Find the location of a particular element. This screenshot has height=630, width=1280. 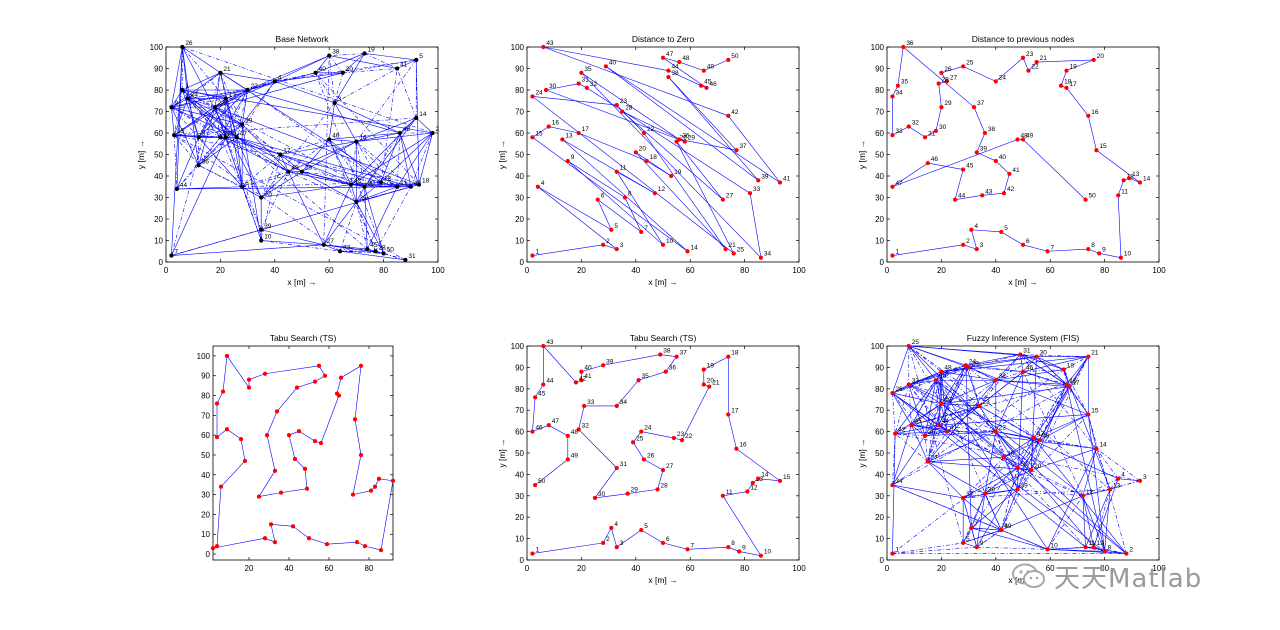

y-tick-label: 0 is located at coordinates (882, 560).